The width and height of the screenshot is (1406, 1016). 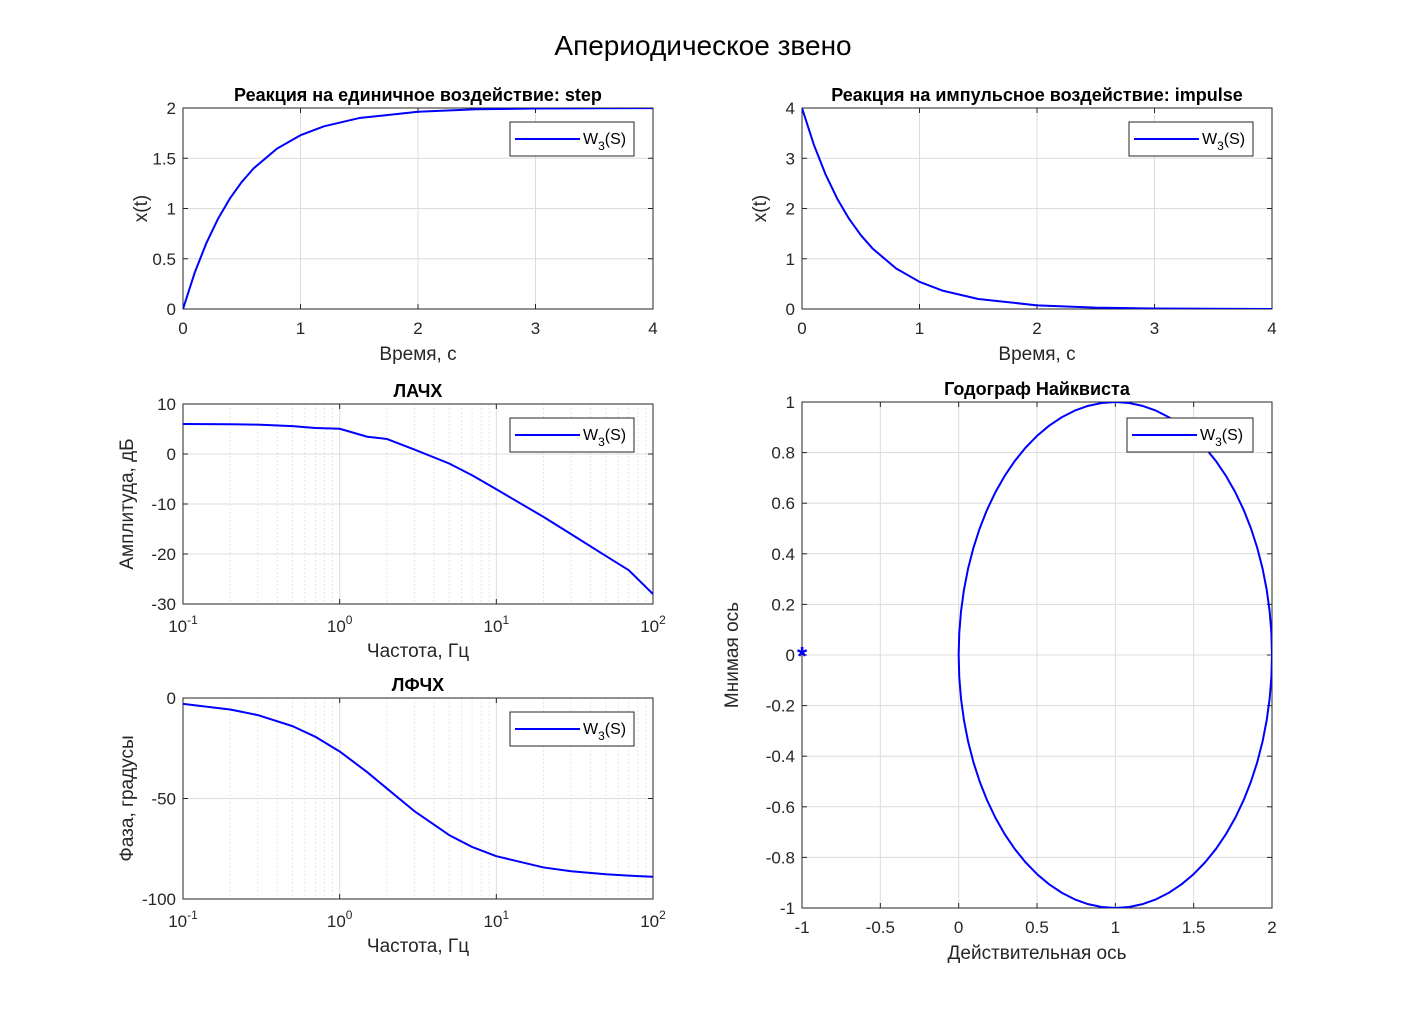 I want to click on nyquist-xtick-label: 1.5, so click(x=1194, y=927).